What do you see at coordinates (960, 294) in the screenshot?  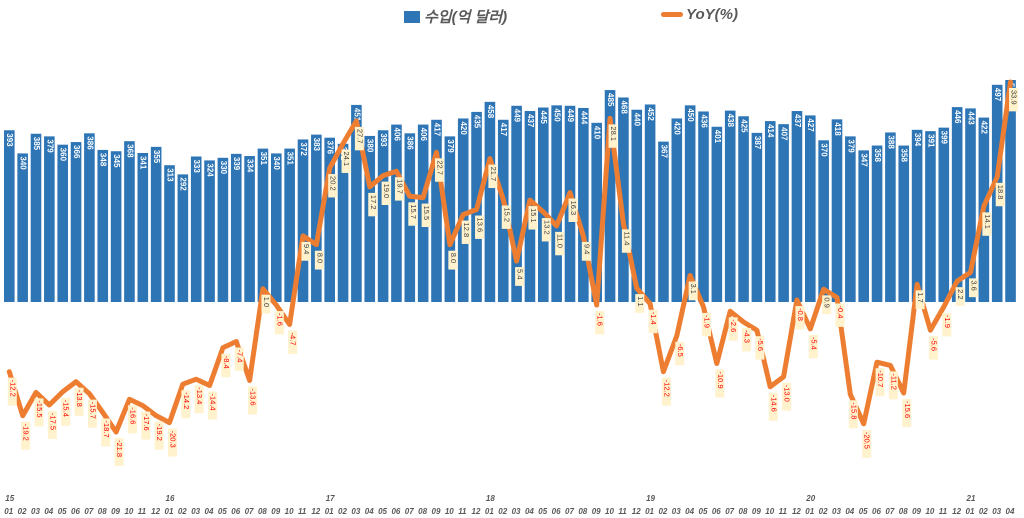 I see `yoy-value-label: 2.2` at bounding box center [960, 294].